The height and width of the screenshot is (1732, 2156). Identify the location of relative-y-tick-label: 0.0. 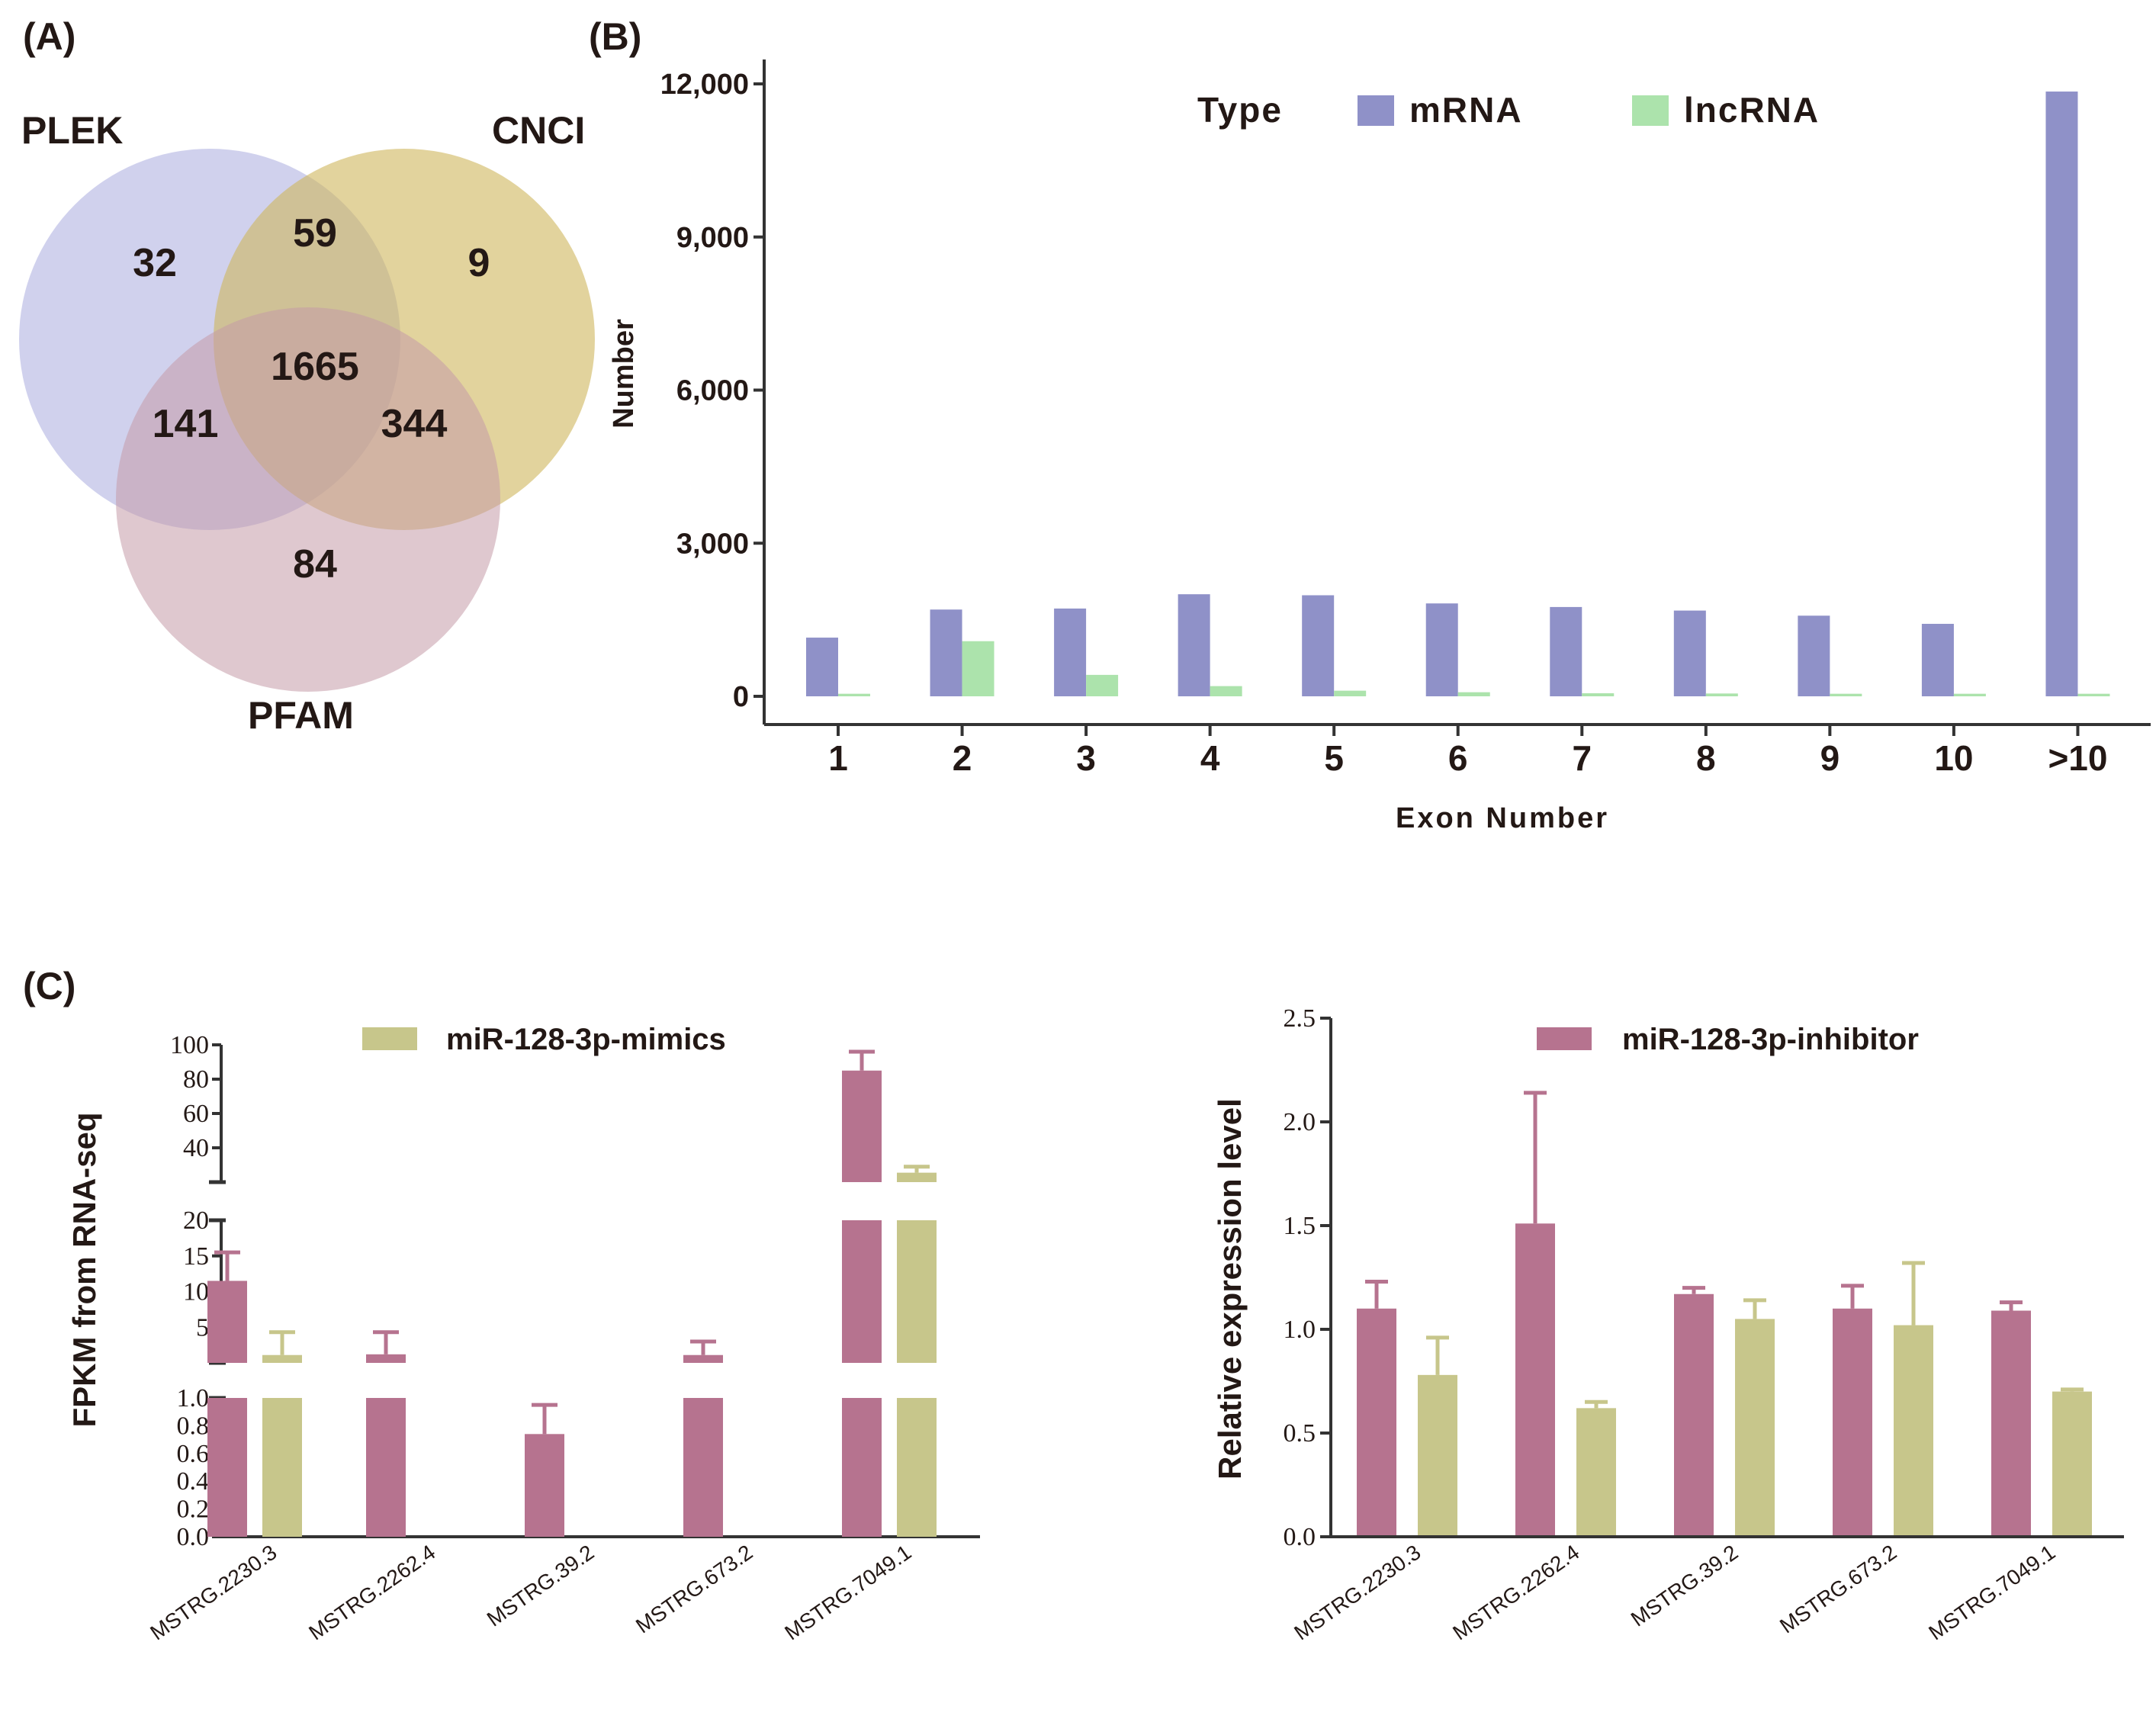
(1300, 1537).